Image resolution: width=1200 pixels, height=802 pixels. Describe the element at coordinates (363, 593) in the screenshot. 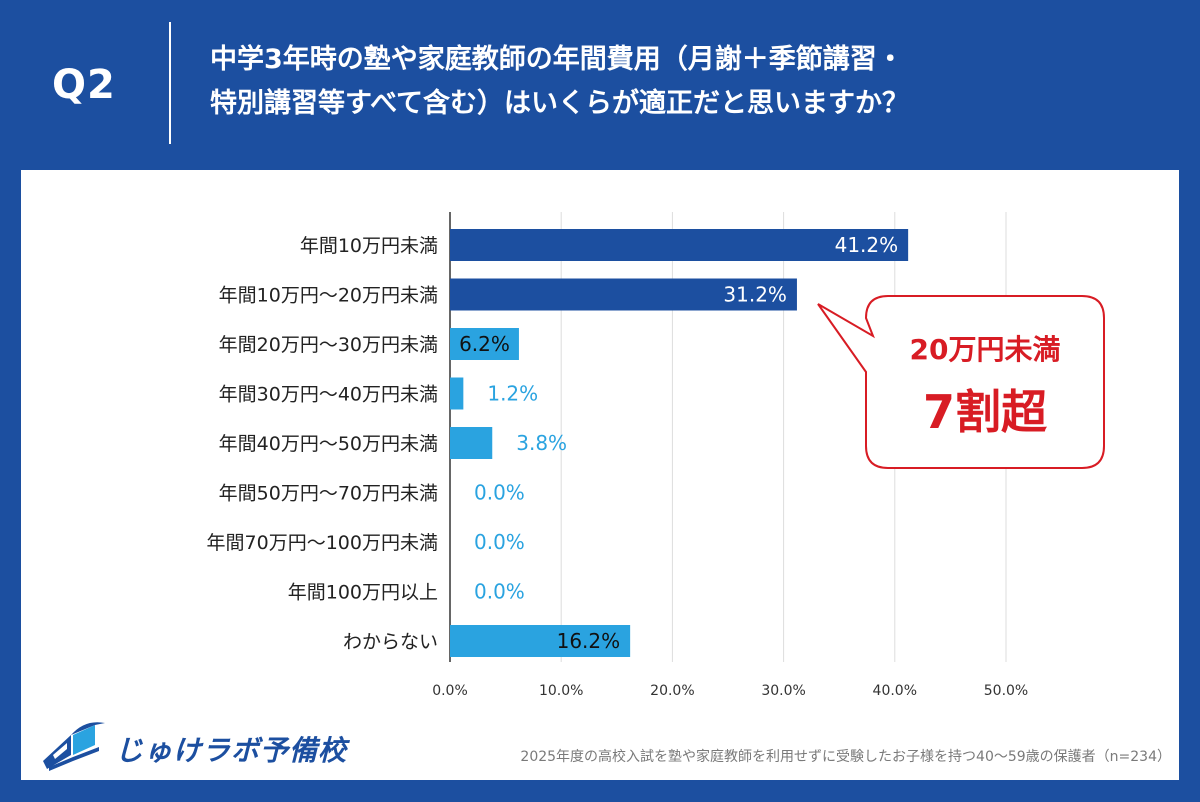

I see `category-label: 年間100万円以上` at that location.